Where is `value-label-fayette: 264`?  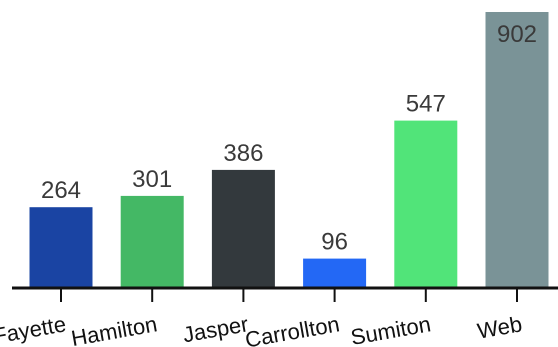 value-label-fayette: 264 is located at coordinates (61, 190).